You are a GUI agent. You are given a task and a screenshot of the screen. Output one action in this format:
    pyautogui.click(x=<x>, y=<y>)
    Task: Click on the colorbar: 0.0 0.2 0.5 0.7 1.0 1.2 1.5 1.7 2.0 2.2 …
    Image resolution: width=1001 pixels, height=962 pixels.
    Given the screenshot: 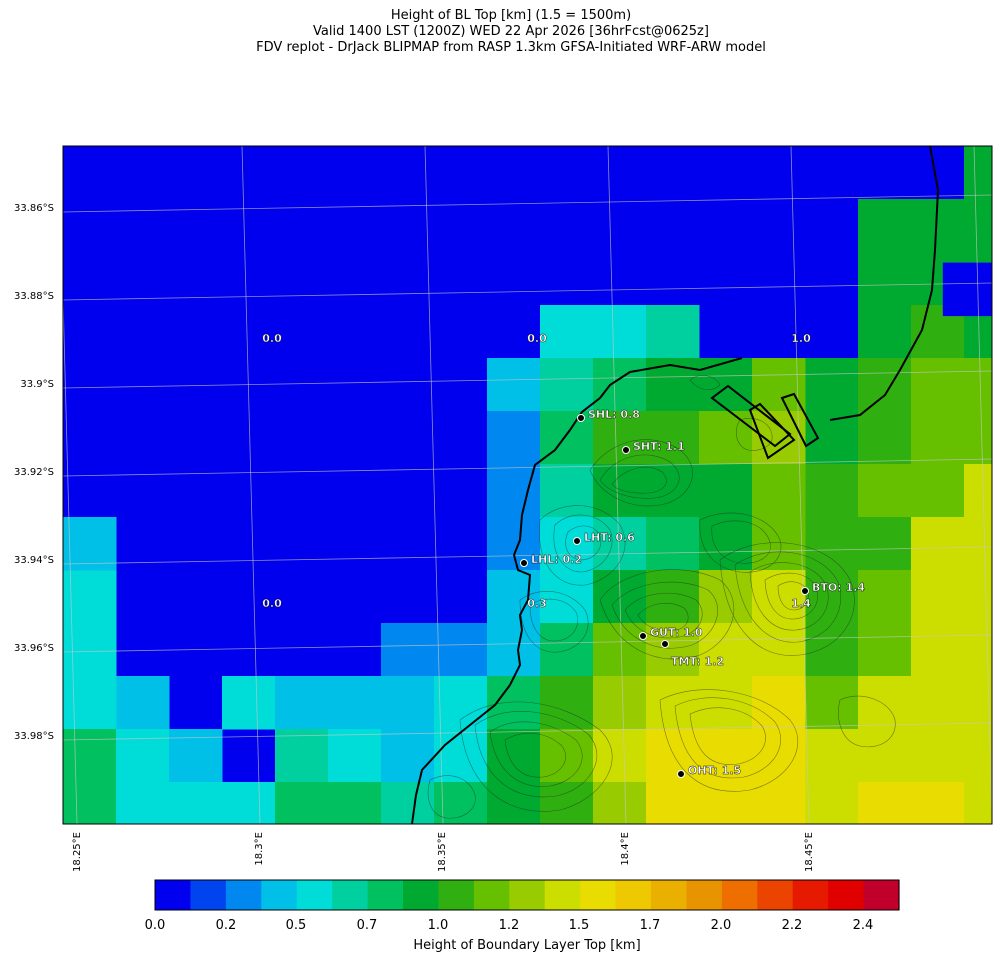 What is the action you would take?
    pyautogui.click(x=522, y=916)
    